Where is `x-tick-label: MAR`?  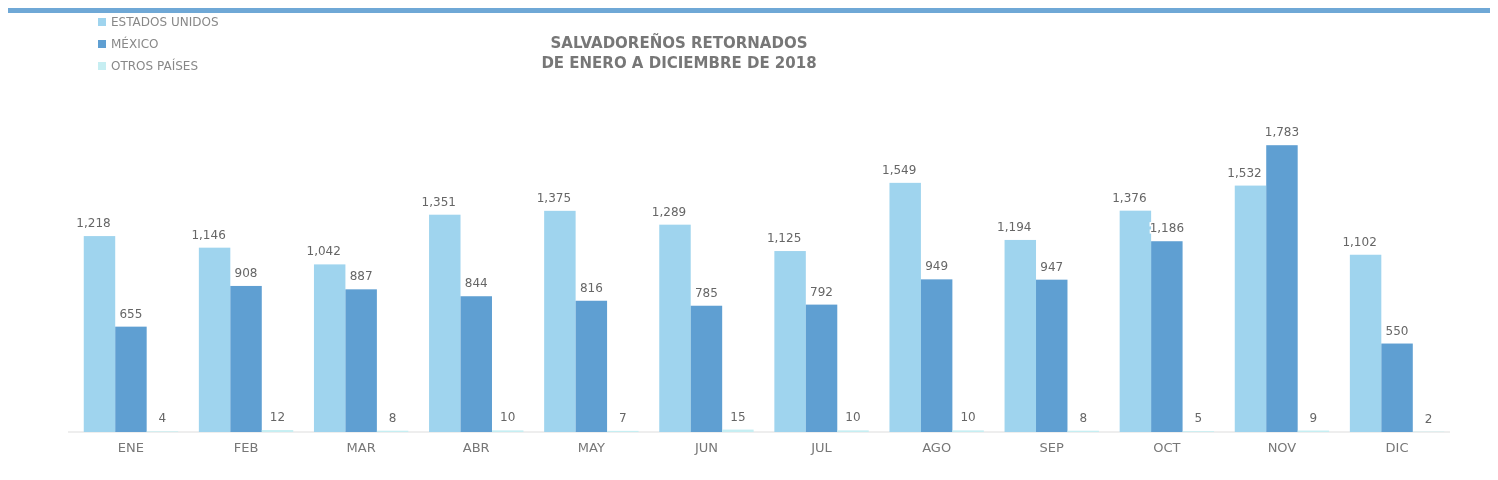 x-tick-label: MAR is located at coordinates (361, 447).